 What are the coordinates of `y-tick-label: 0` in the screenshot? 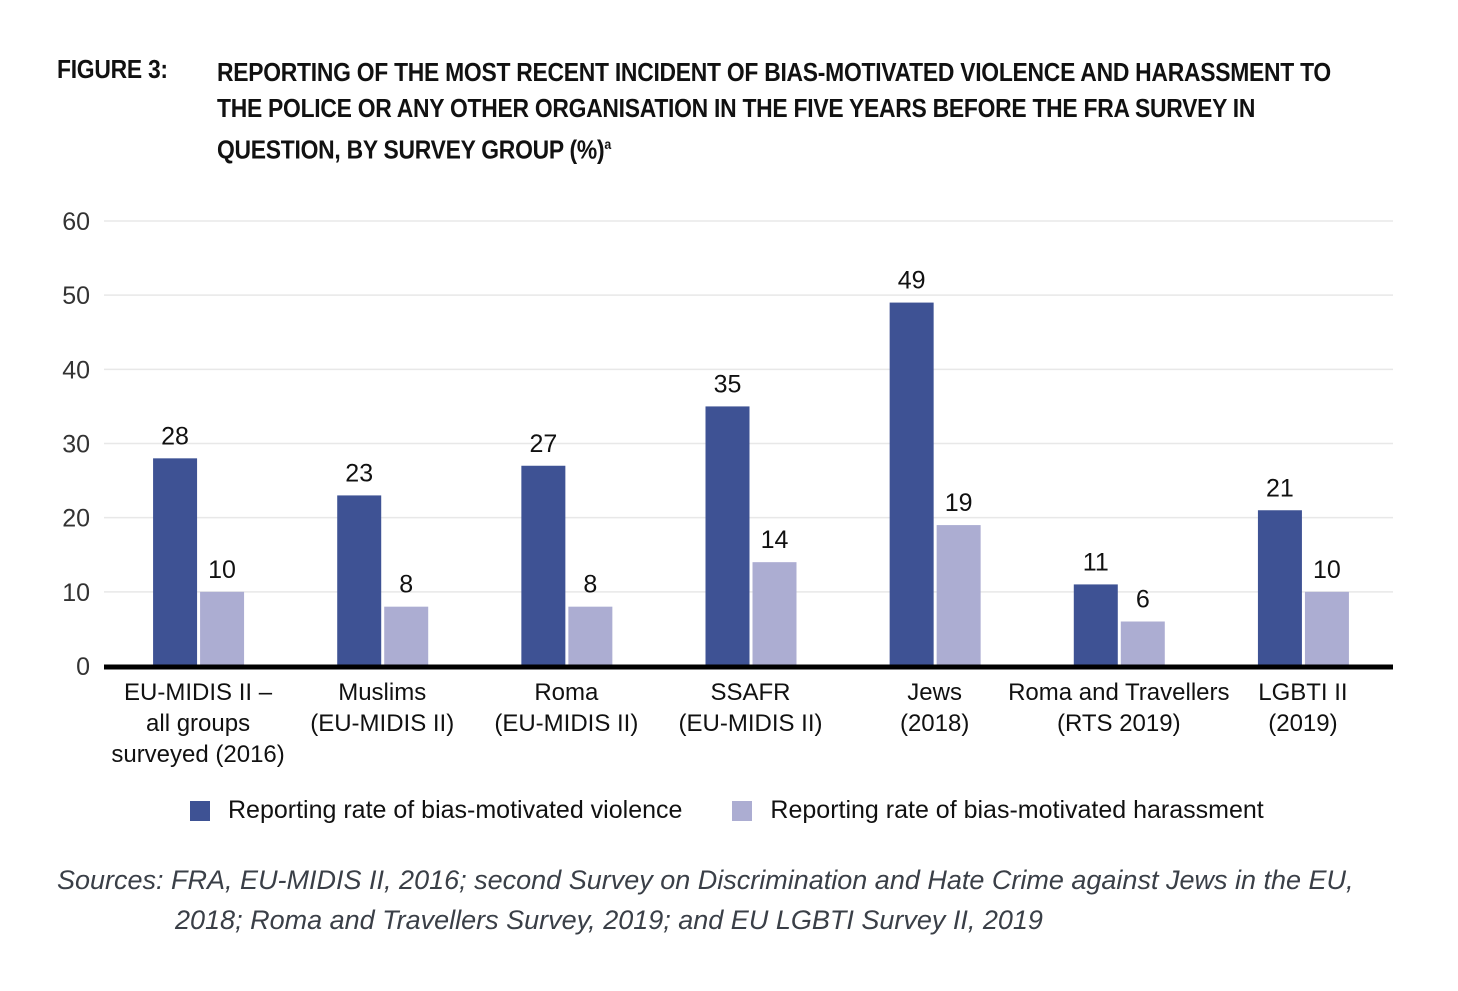 It's located at (83, 667).